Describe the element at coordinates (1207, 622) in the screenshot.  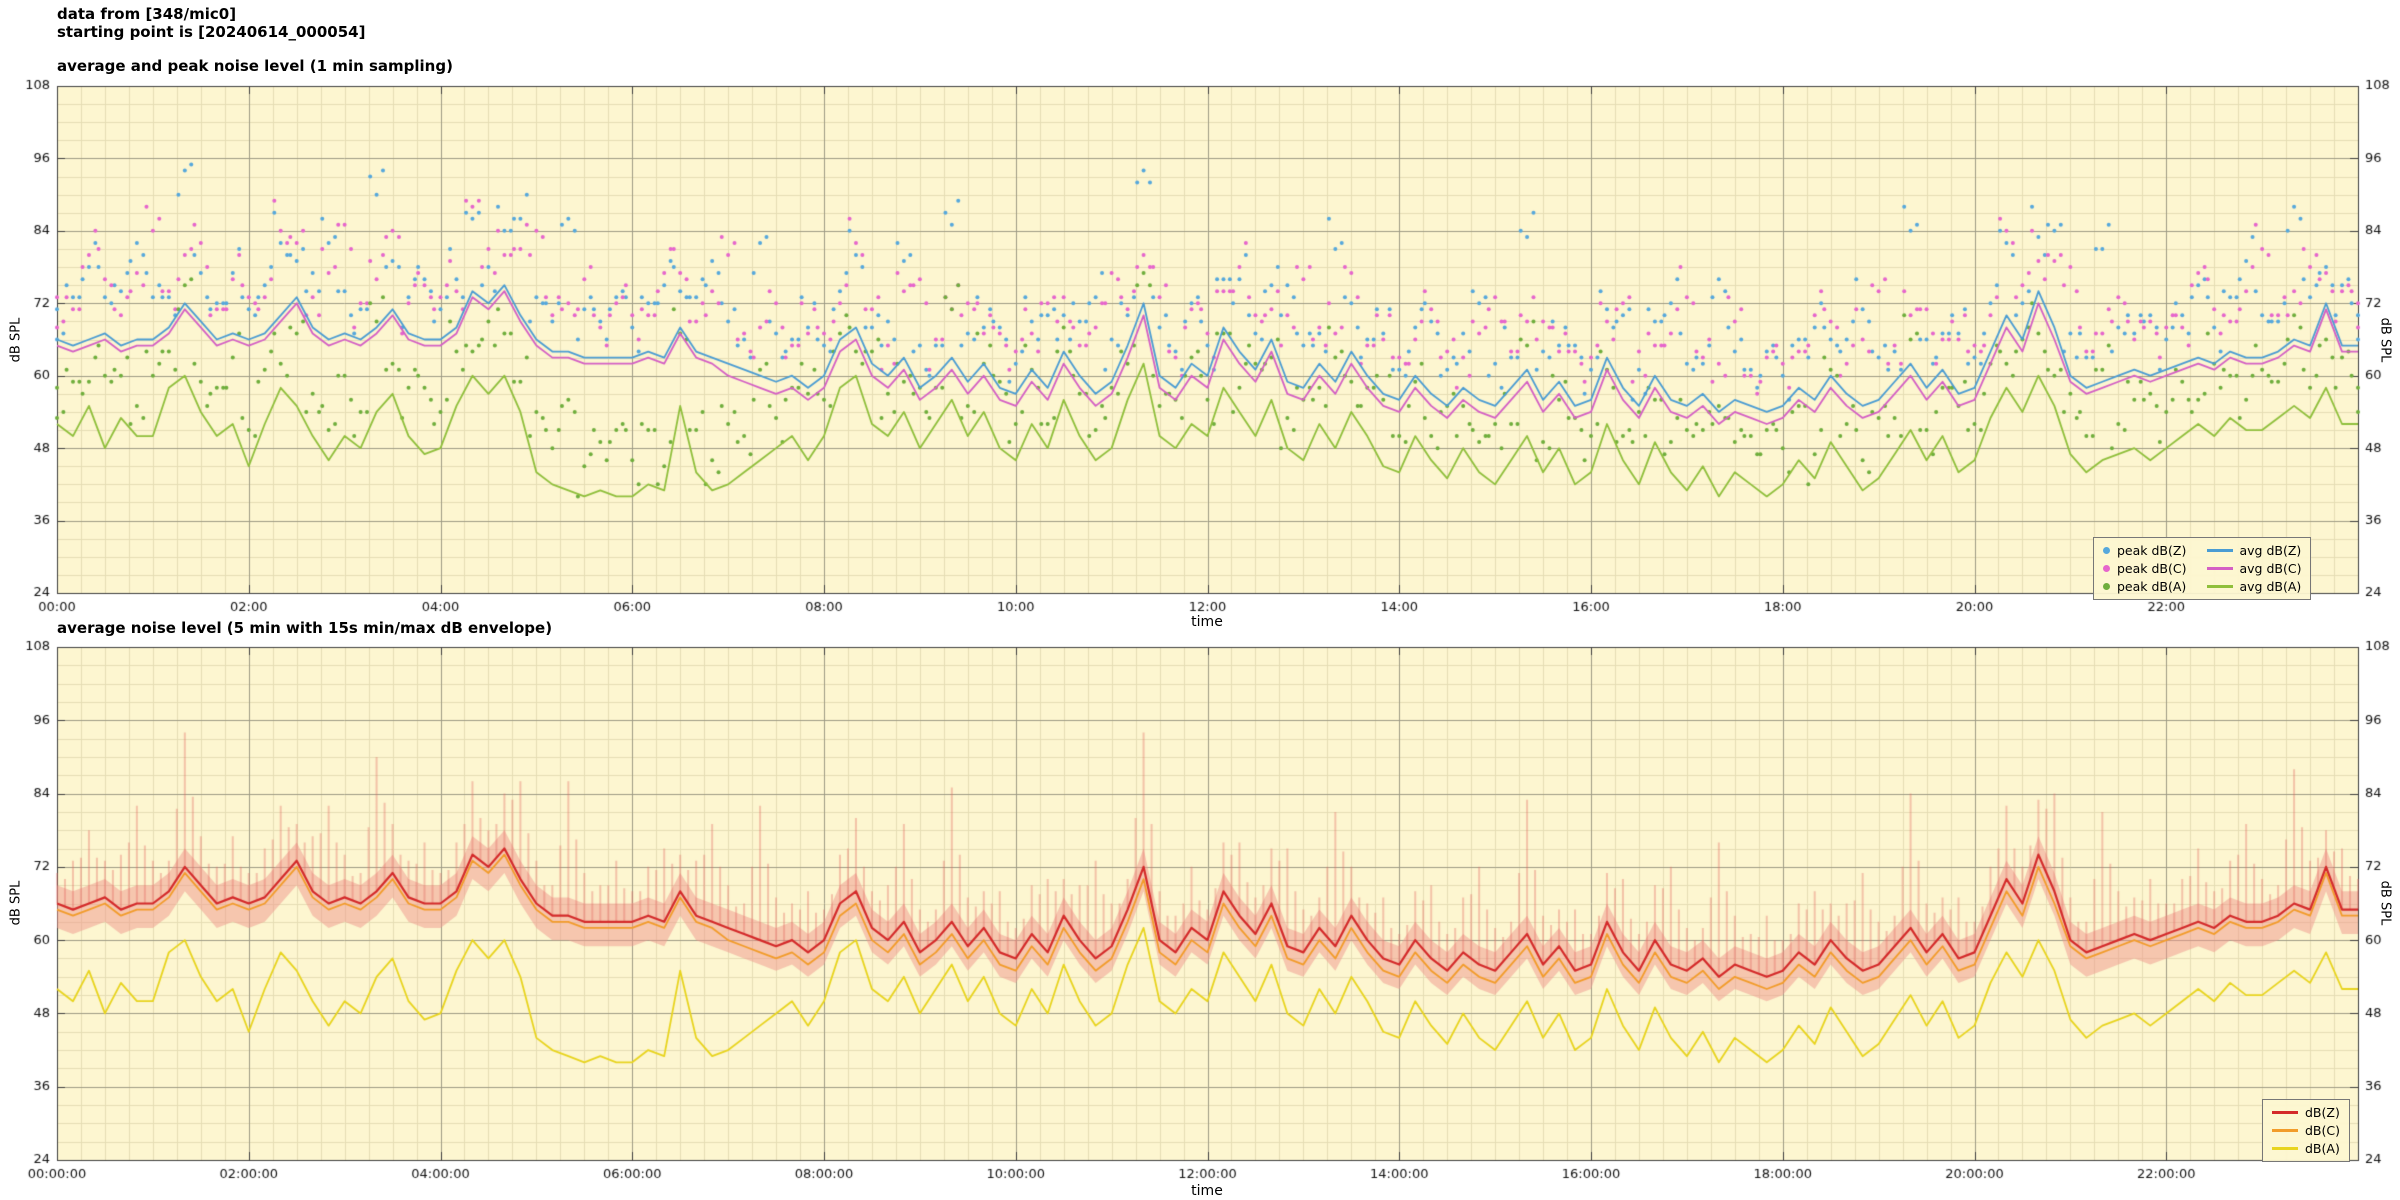
I see `chart1-x-axis-label: time` at that location.